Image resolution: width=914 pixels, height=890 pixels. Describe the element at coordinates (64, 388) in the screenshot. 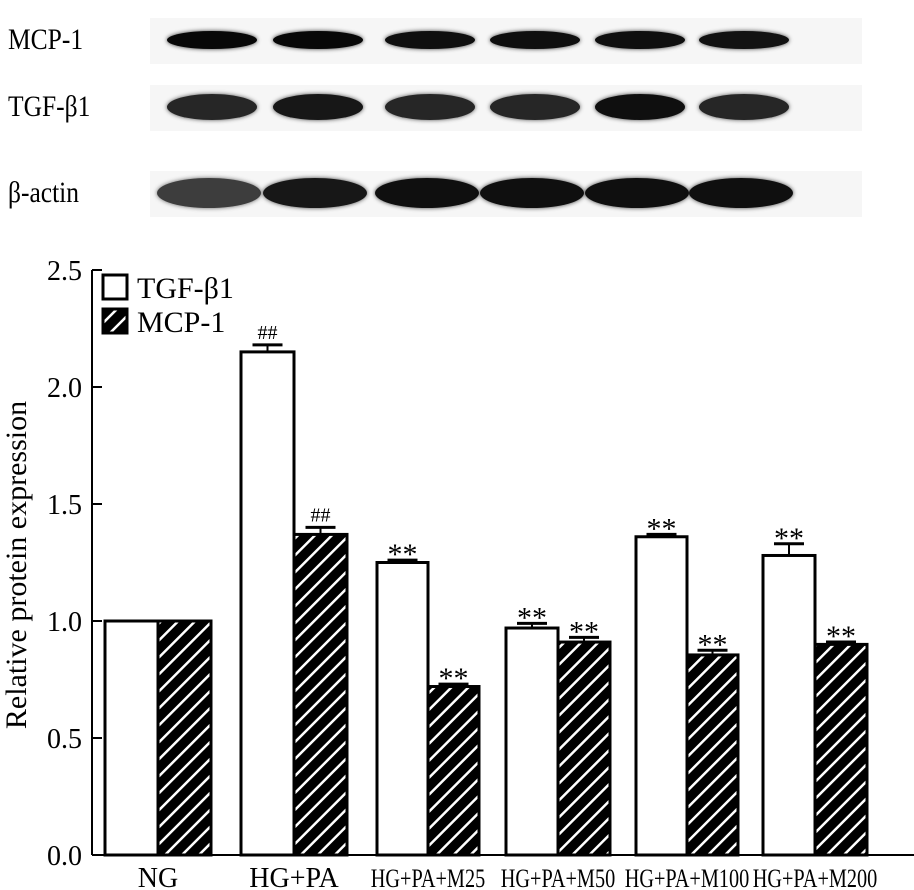

I see `y-tick-label: 2.0` at that location.